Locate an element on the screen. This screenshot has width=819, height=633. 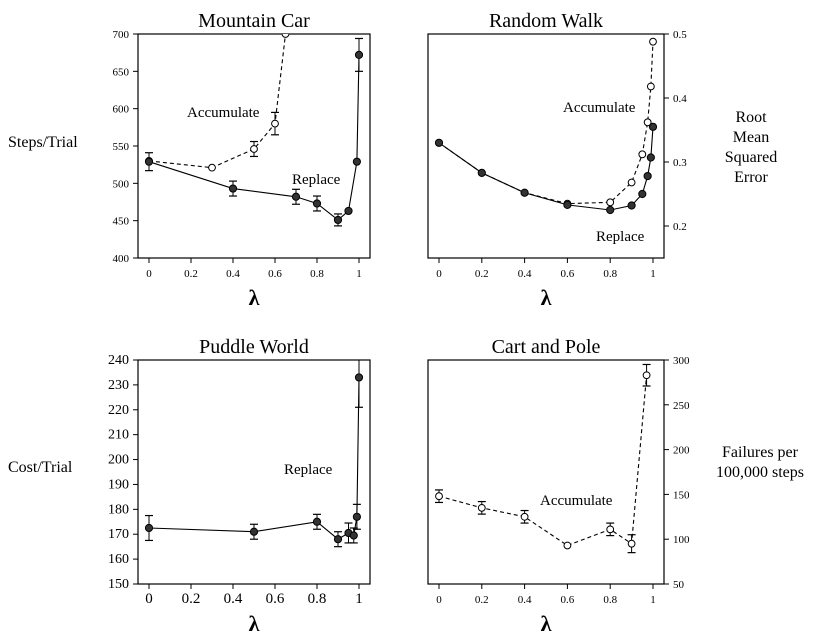
cart-pole-ylabel: Failures per 100,000 steps is located at coordinates (760, 463).